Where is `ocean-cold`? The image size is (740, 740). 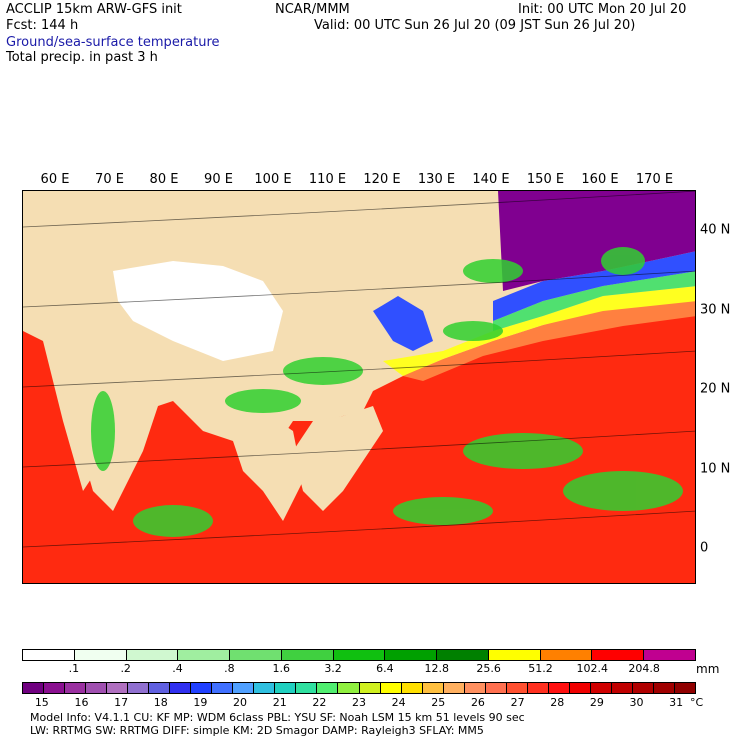 ocean-cold is located at coordinates (594, 286).